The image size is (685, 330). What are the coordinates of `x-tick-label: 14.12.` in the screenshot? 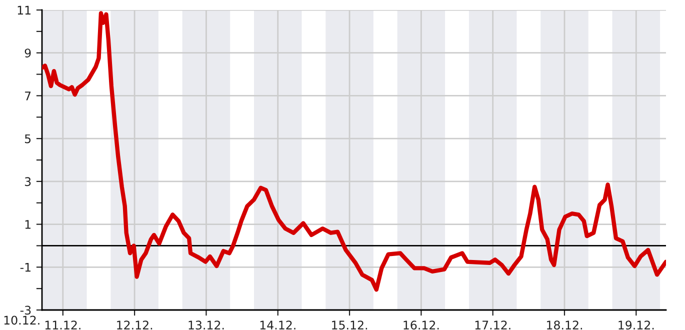 It's located at (278, 325).